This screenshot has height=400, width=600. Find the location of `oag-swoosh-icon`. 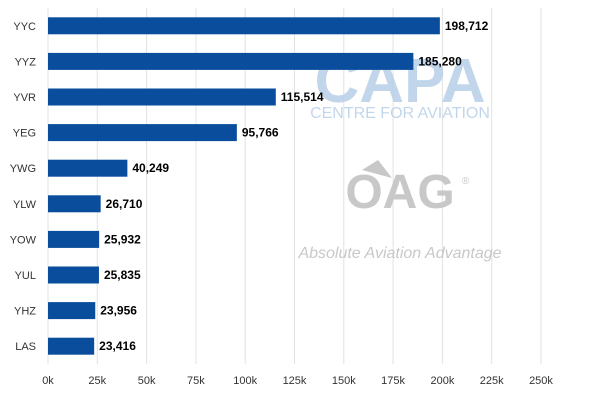

oag-swoosh-icon is located at coordinates (377, 169).